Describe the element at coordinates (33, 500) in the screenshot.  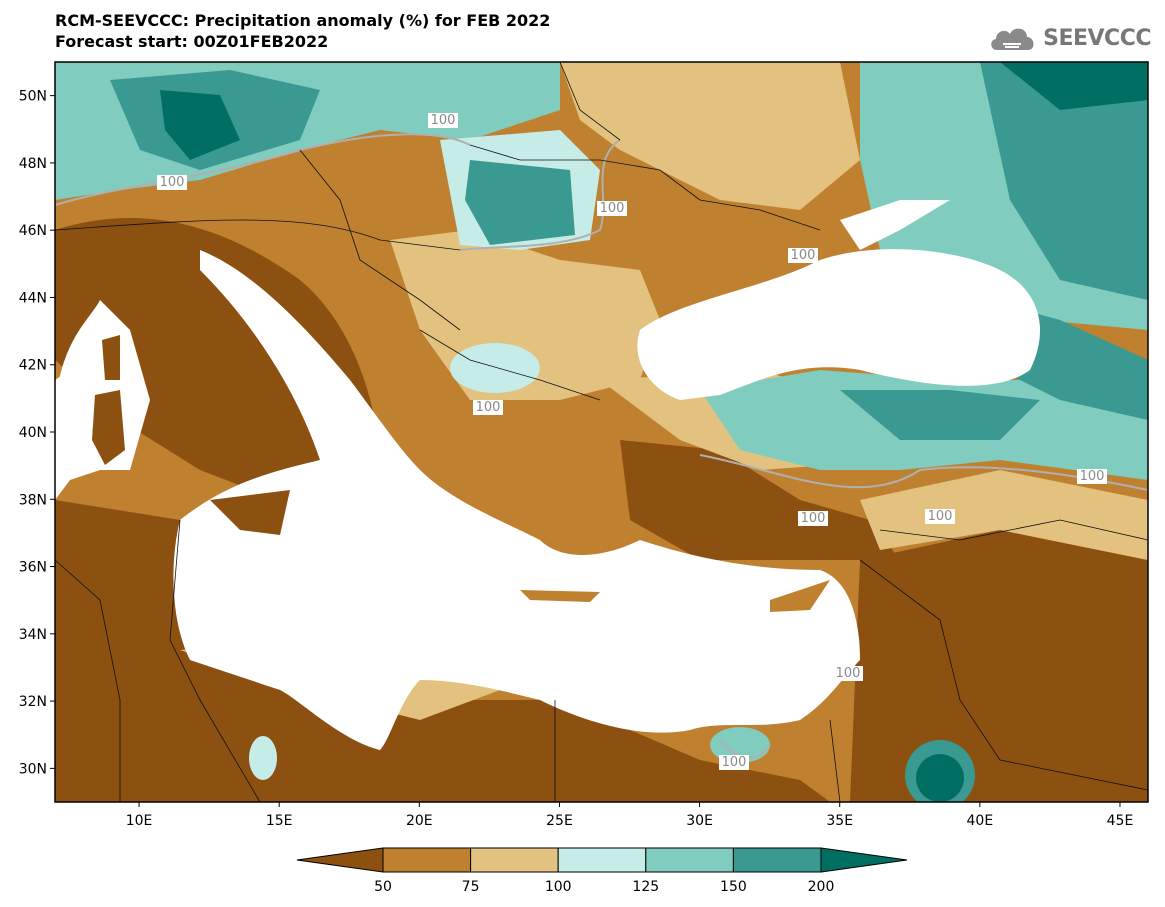
I see `lat-tick-label: 38N` at that location.